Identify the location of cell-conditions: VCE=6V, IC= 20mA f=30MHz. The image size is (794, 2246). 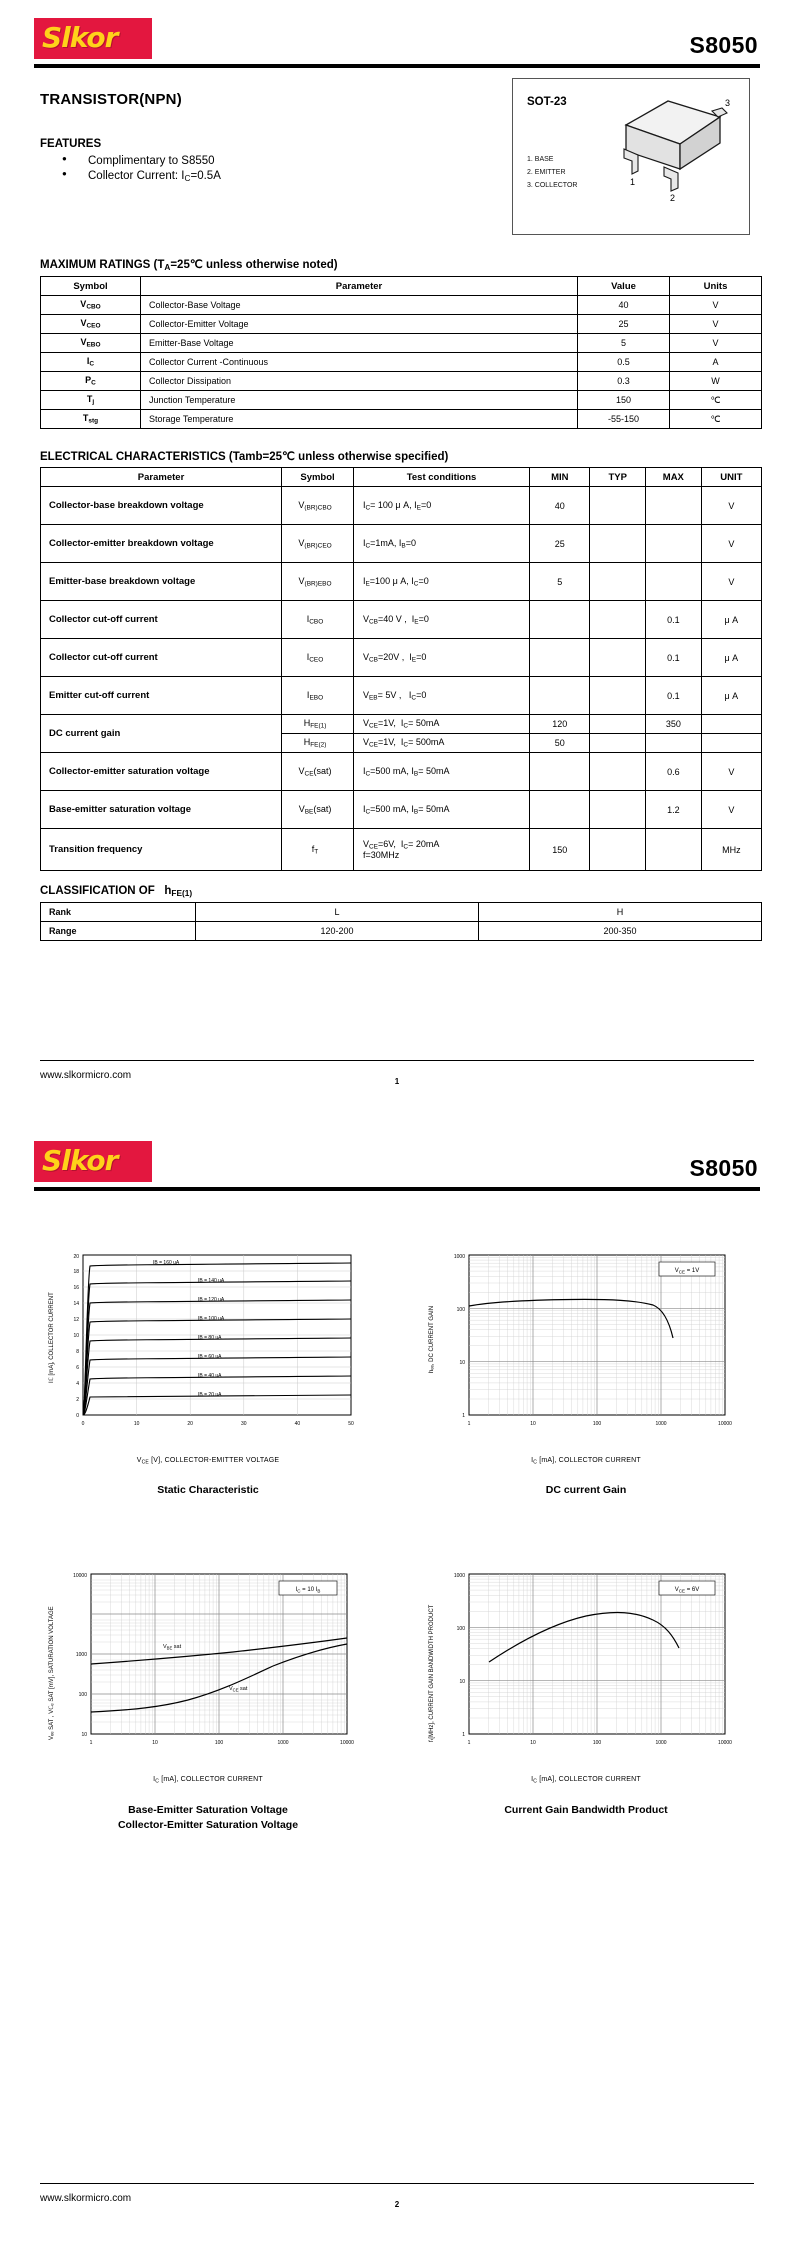
(441, 850).